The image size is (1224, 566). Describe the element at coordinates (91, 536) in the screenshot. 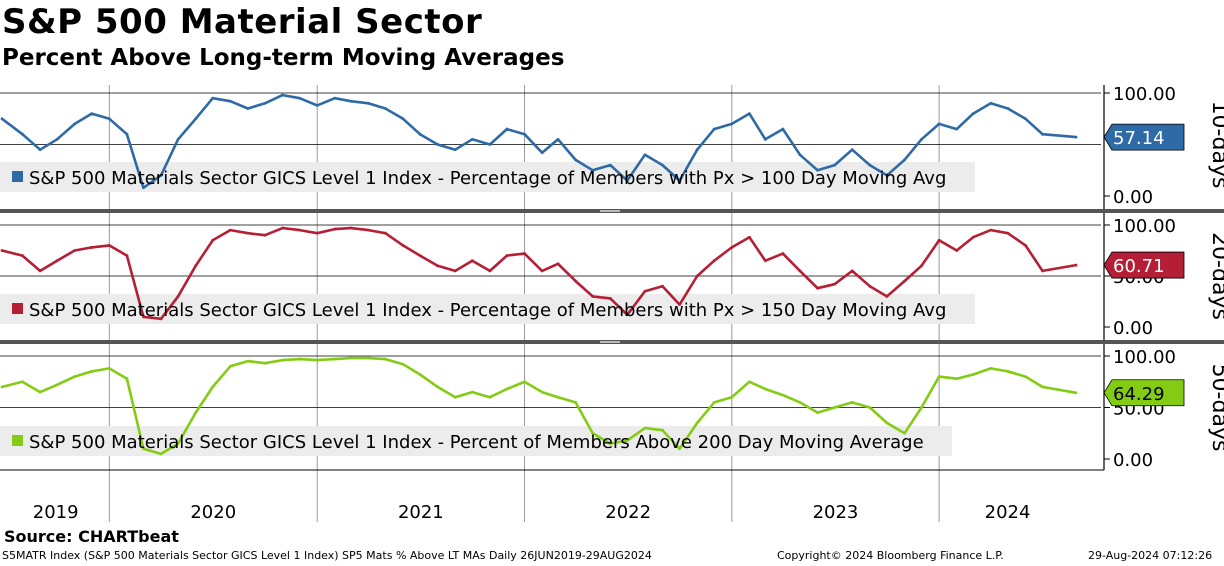

I see `source-note: Source: CHARTbeat` at that location.